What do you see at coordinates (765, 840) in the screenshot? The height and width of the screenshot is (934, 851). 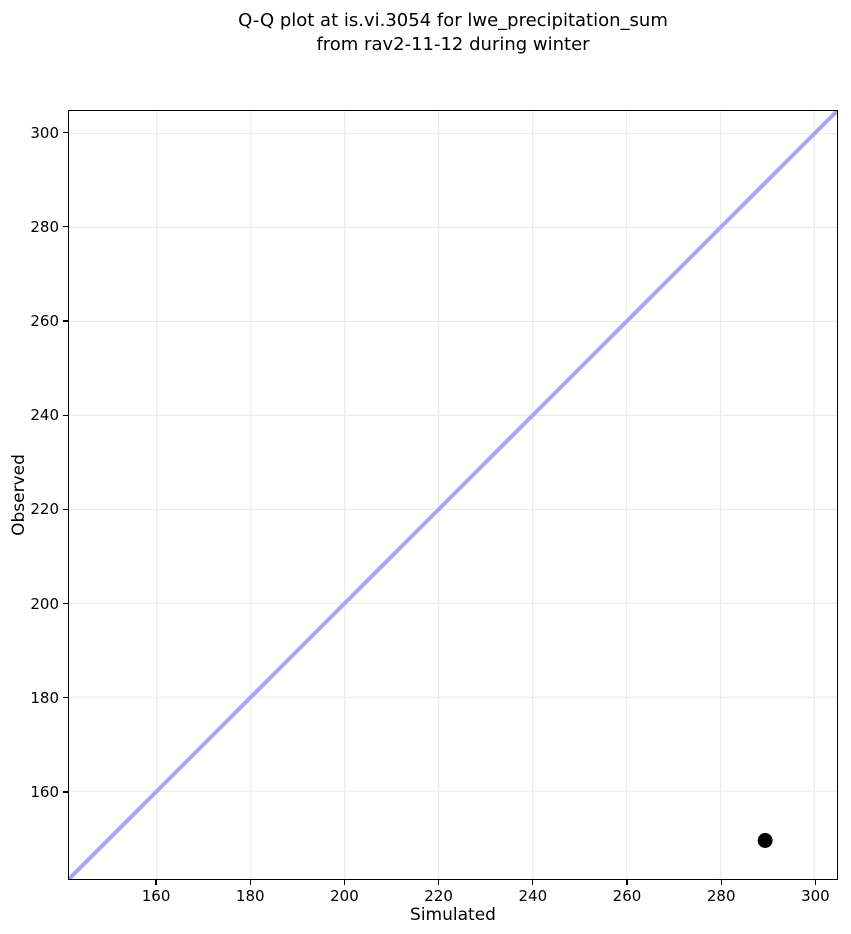 I see `data-point` at bounding box center [765, 840].